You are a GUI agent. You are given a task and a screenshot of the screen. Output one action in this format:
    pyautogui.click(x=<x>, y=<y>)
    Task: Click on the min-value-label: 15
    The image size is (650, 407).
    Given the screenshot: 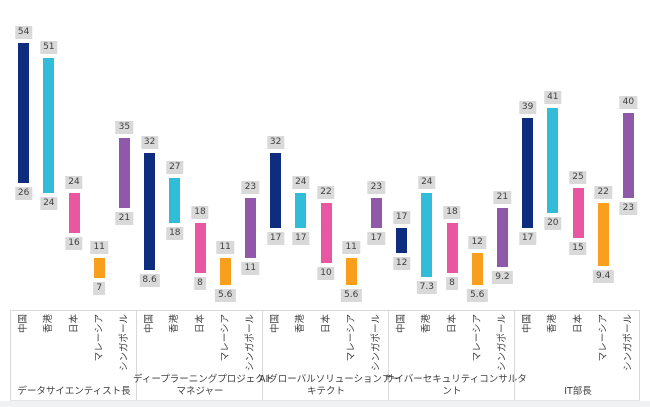 What is the action you would take?
    pyautogui.click(x=578, y=248)
    